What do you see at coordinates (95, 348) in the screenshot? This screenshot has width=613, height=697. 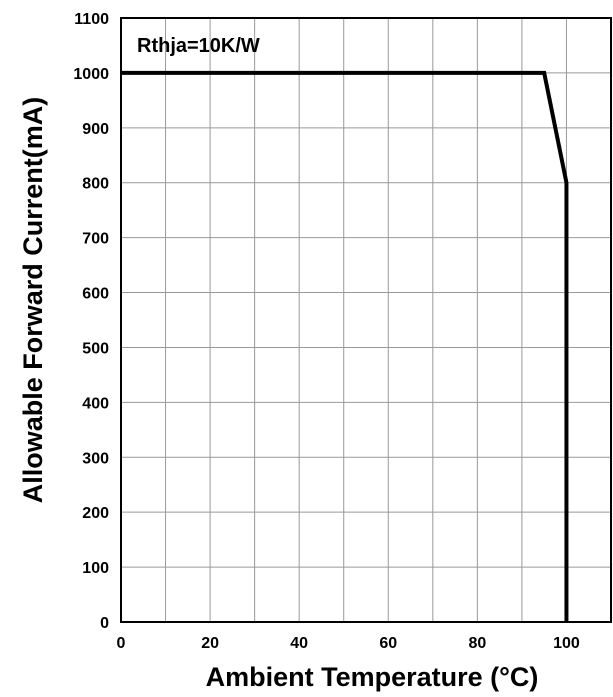 I see `y-tick-label: 500` at bounding box center [95, 348].